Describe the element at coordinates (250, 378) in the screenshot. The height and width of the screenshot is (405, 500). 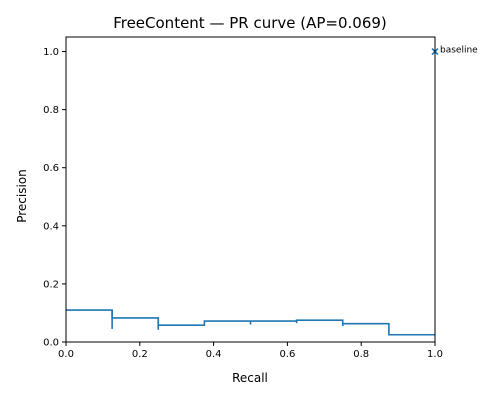
I see `x-axis-title: Recall` at that location.